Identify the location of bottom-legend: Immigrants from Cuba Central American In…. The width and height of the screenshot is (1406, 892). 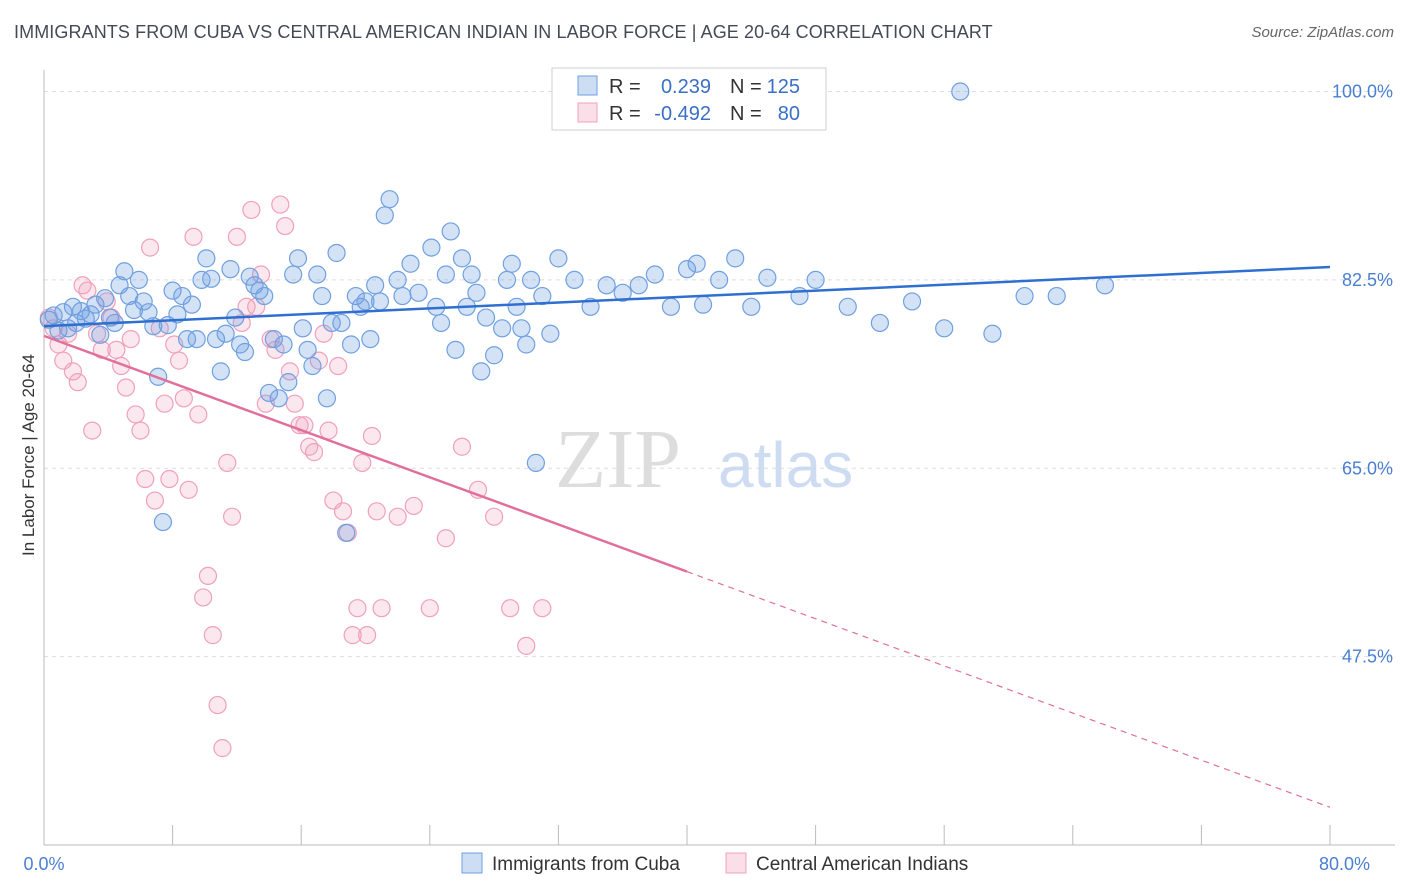
(714, 863).